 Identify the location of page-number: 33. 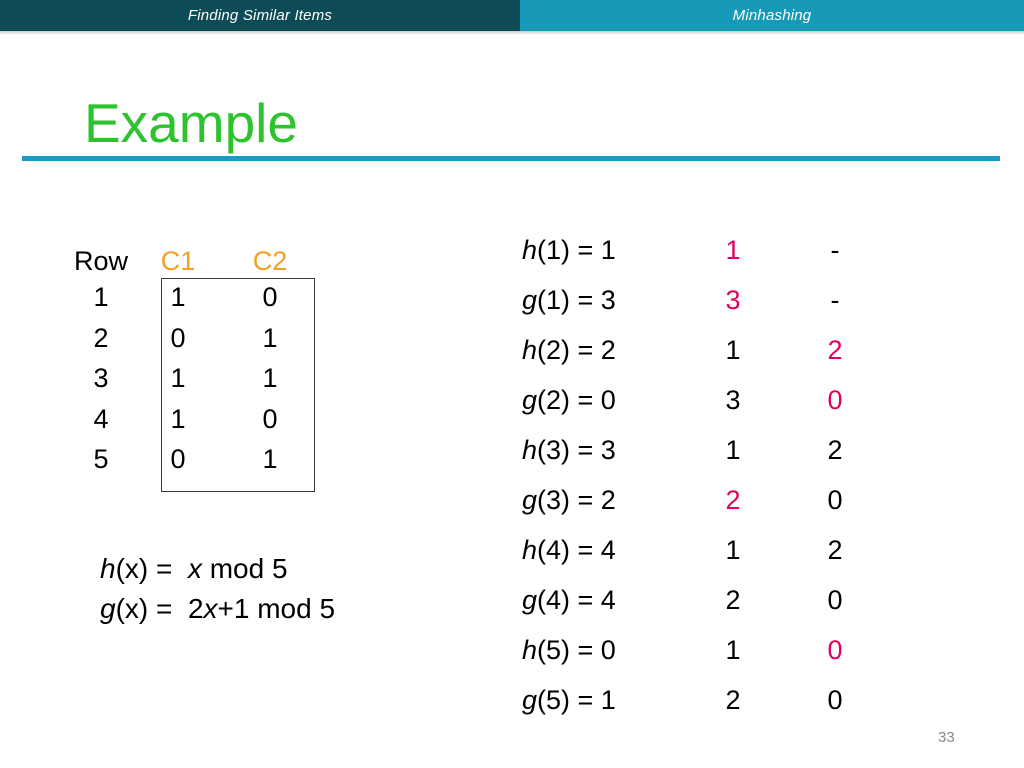
(946, 737).